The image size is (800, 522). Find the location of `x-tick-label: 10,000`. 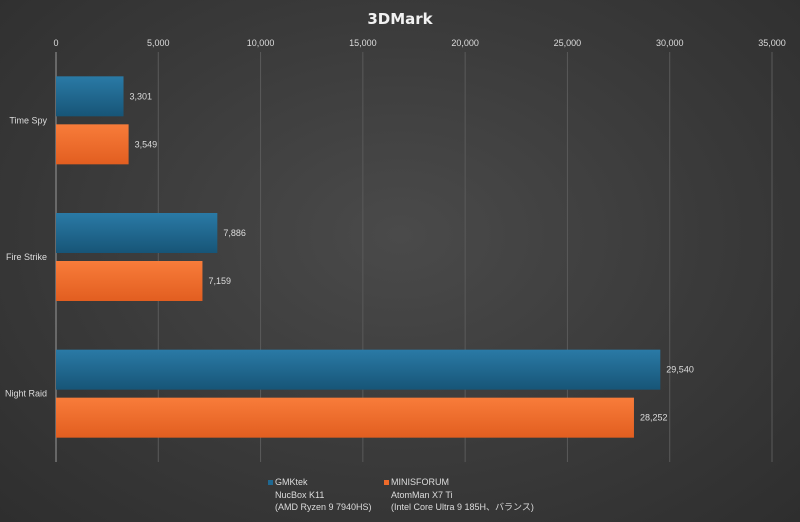

x-tick-label: 10,000 is located at coordinates (261, 43).